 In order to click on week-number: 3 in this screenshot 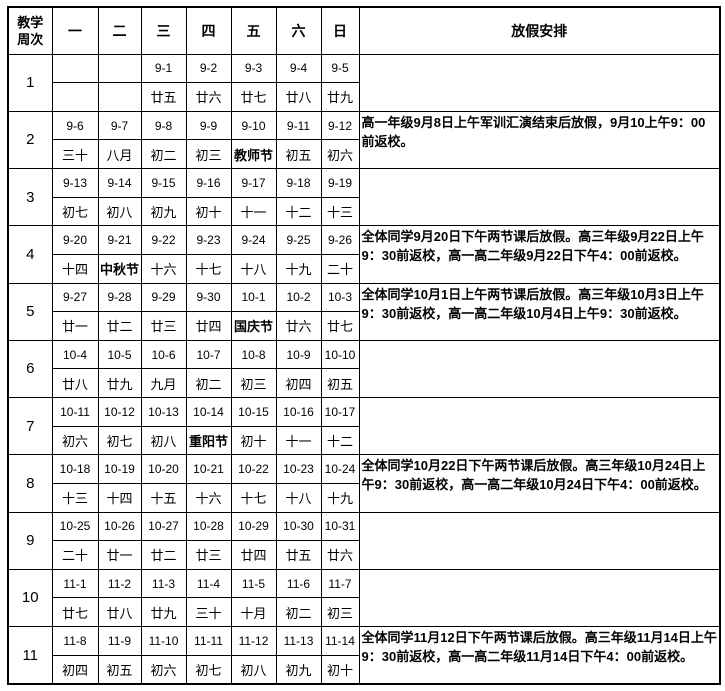, I will do `click(30, 197)`.